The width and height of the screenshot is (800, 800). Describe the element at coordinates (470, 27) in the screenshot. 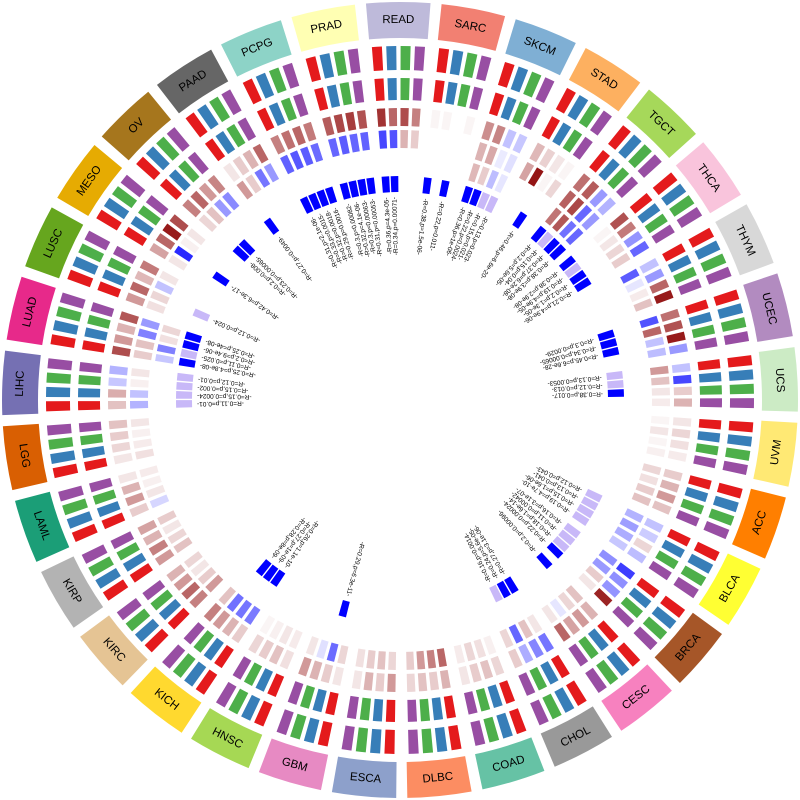

I see `sector-label-sarc: SARC` at that location.